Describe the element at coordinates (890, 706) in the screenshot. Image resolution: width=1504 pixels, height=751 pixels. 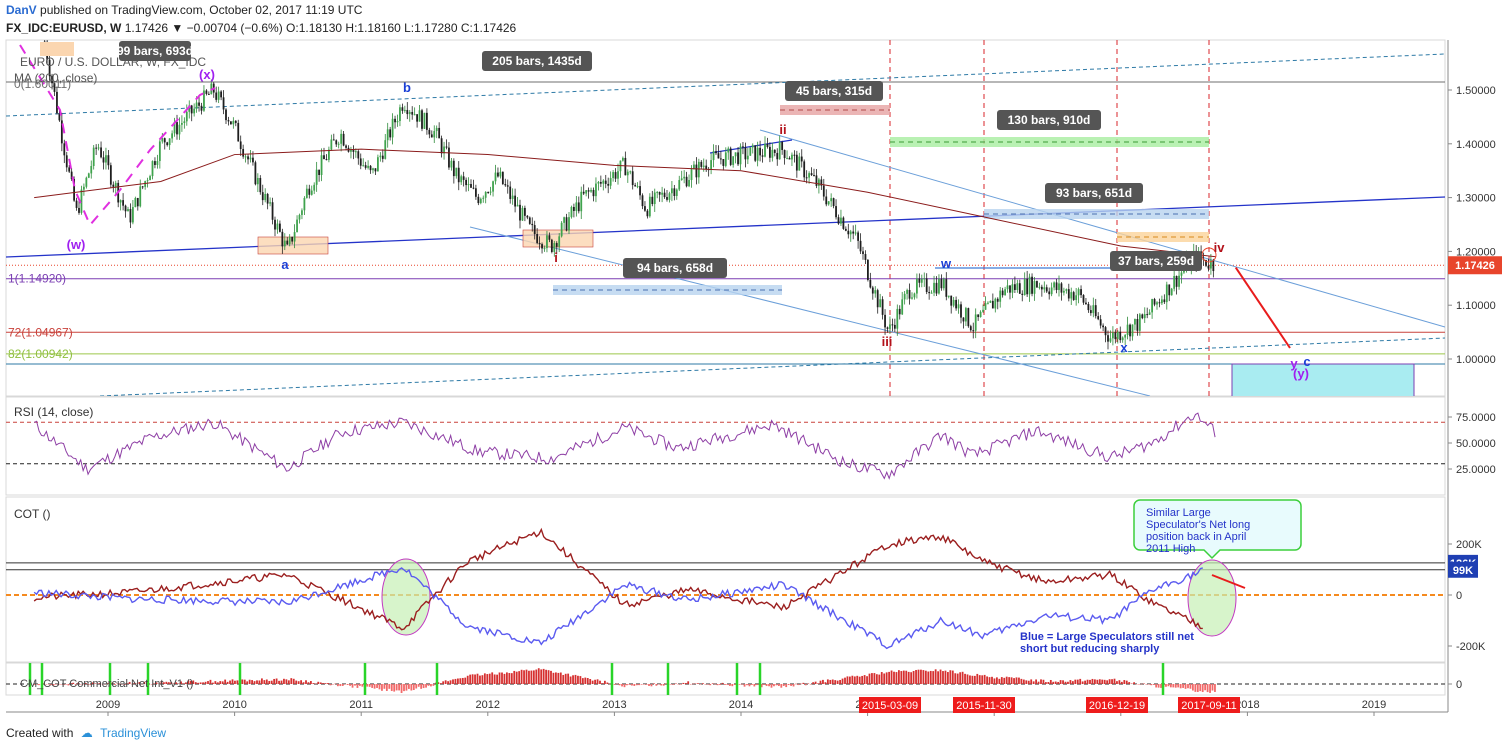
I see `date-marker-label: 2015-03-09` at that location.